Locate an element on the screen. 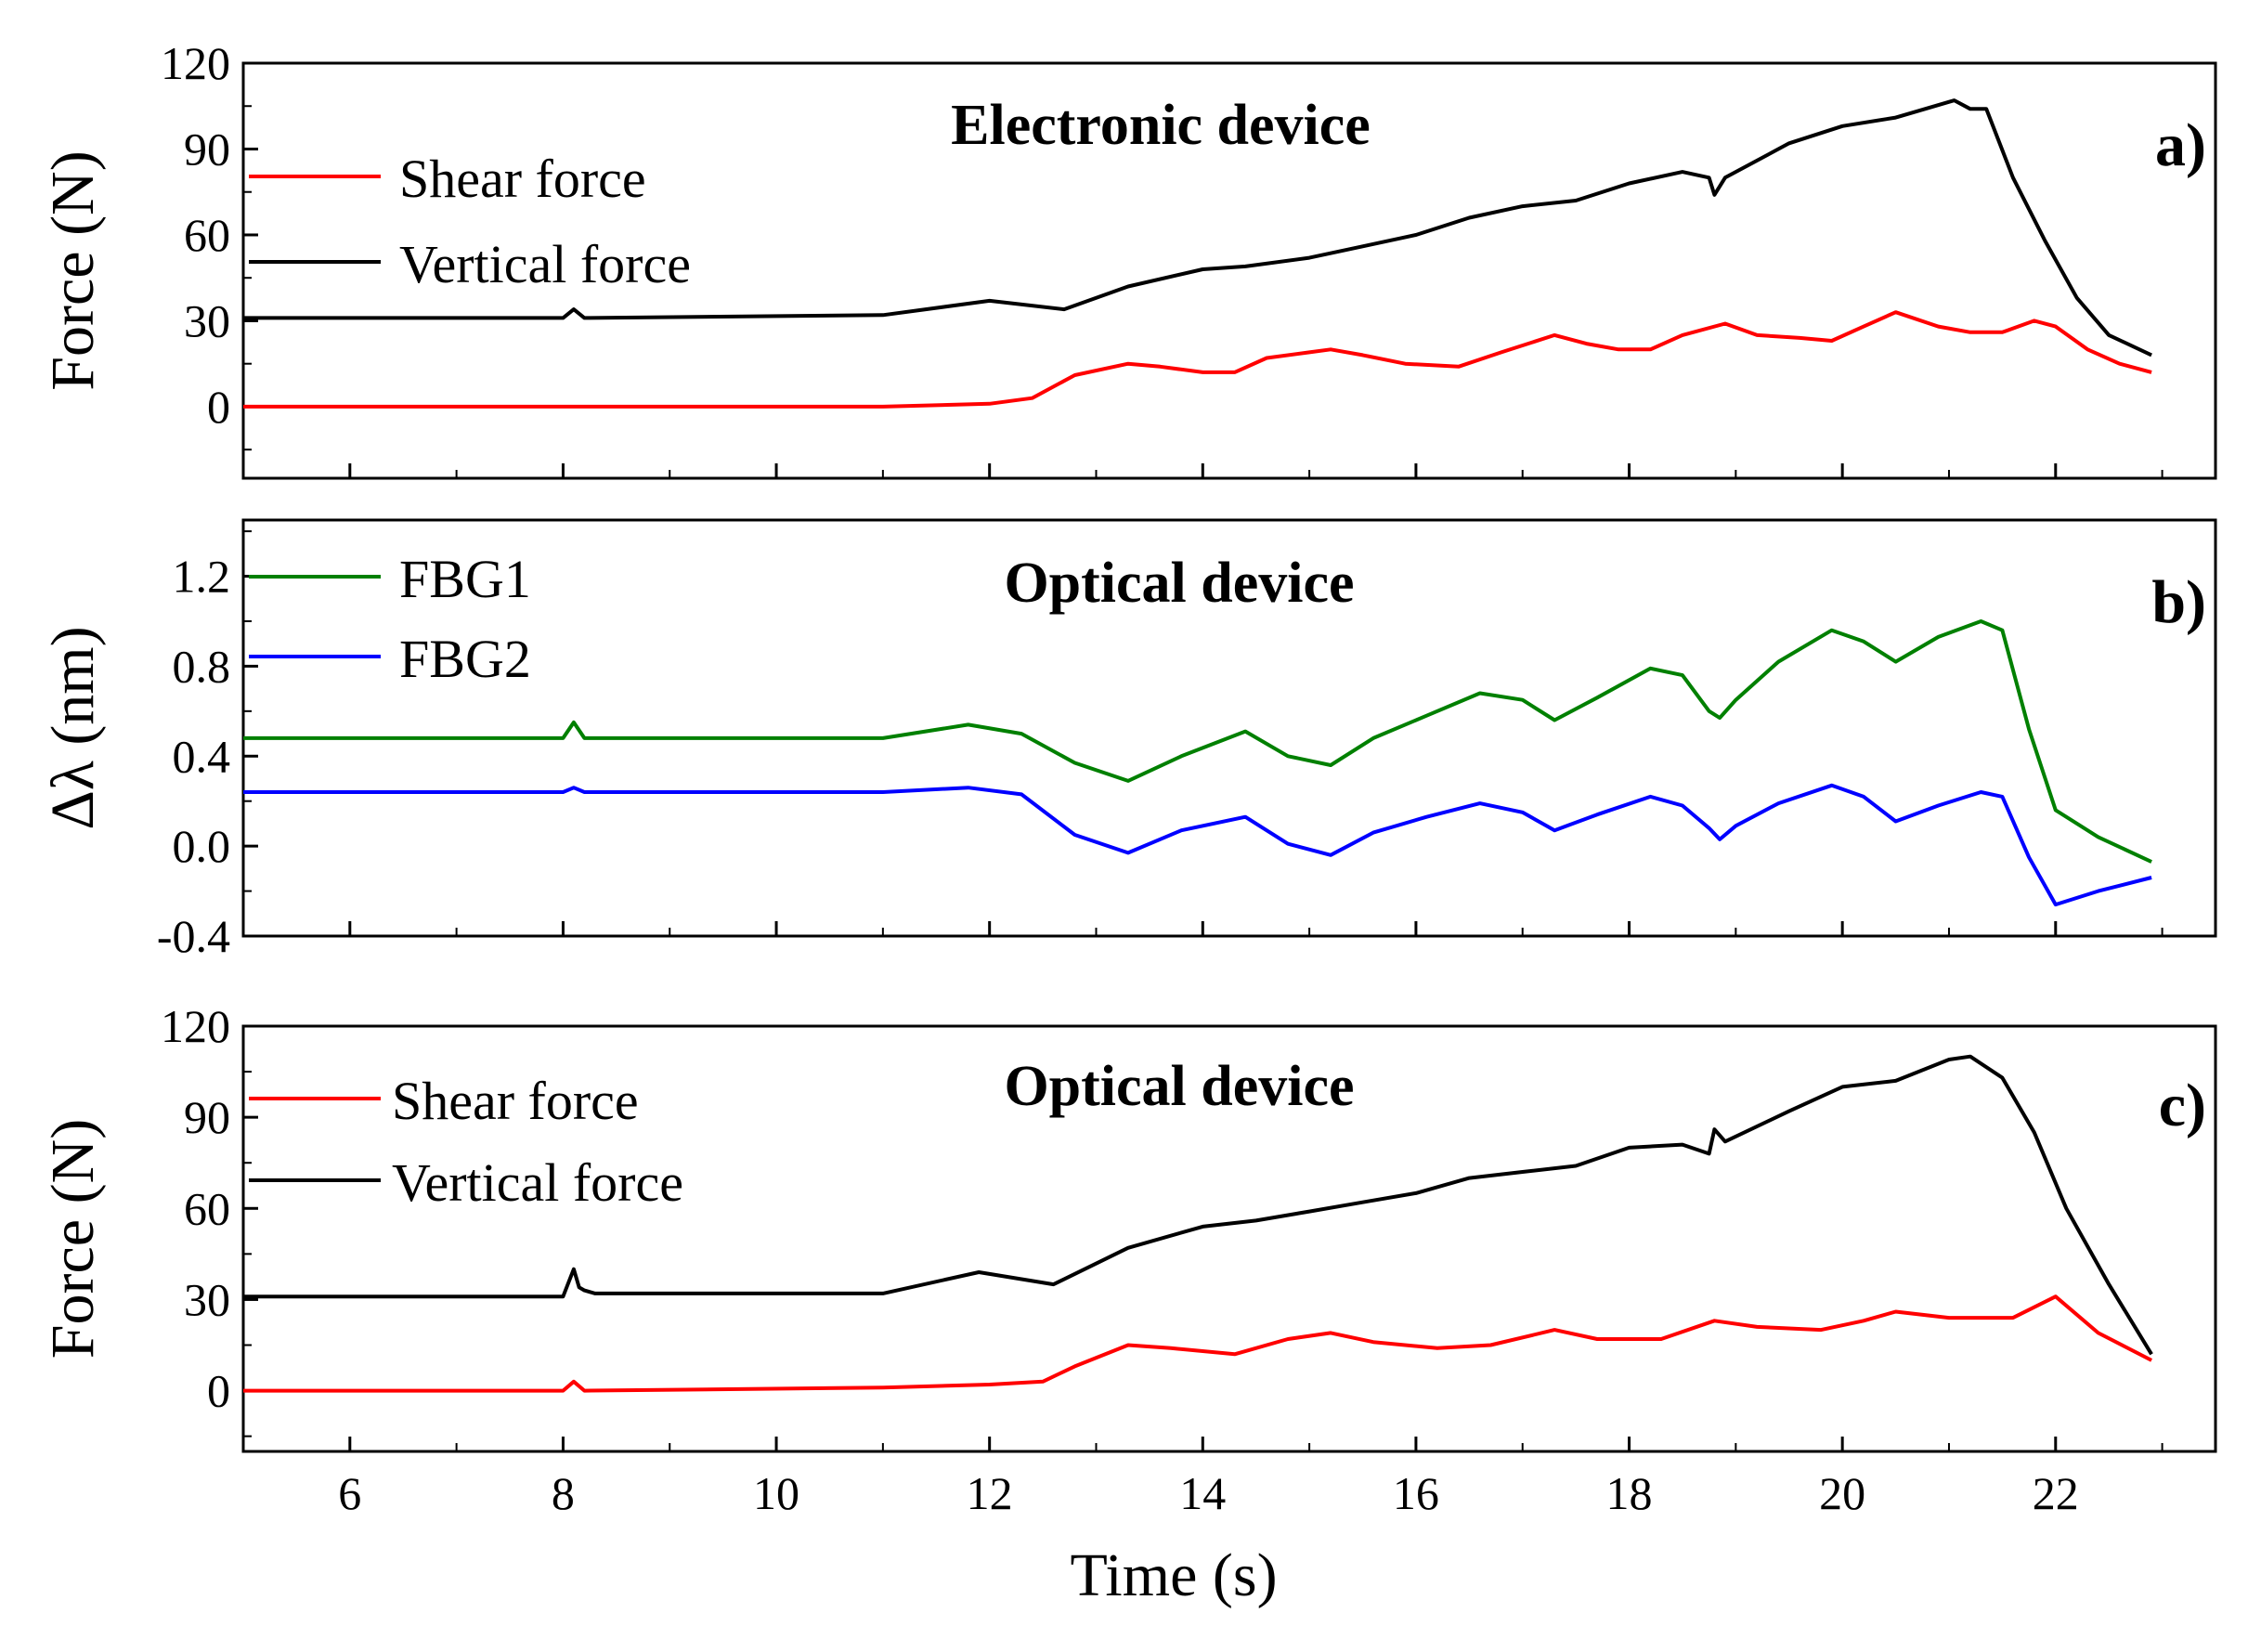  series-line-fbg2 is located at coordinates (1197, 845).